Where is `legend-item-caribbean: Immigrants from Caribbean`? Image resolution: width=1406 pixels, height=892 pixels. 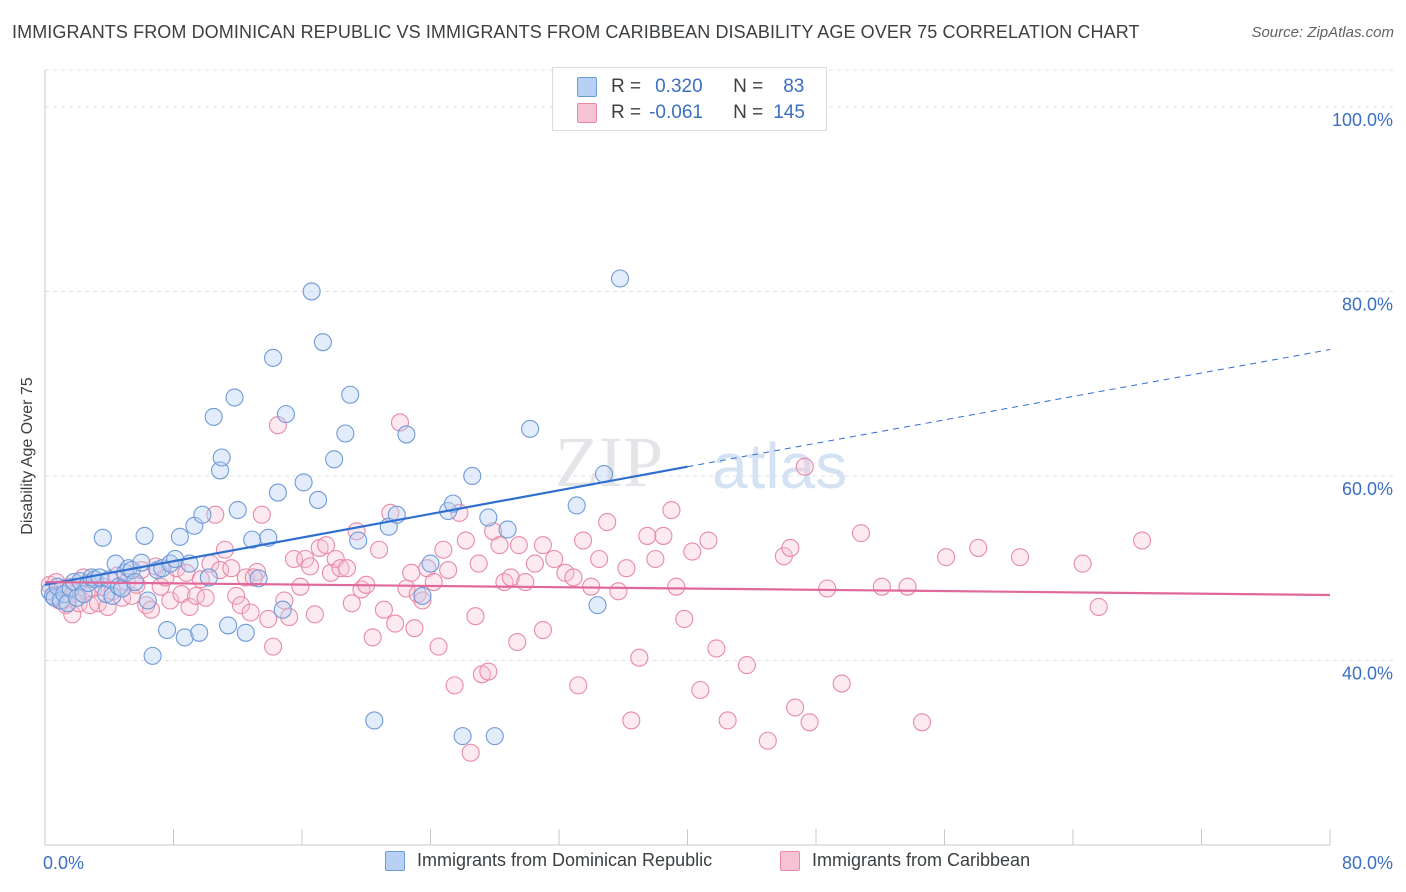
legend-item-caribbean: Immigrants from Caribbean is located at coordinates (905, 860).